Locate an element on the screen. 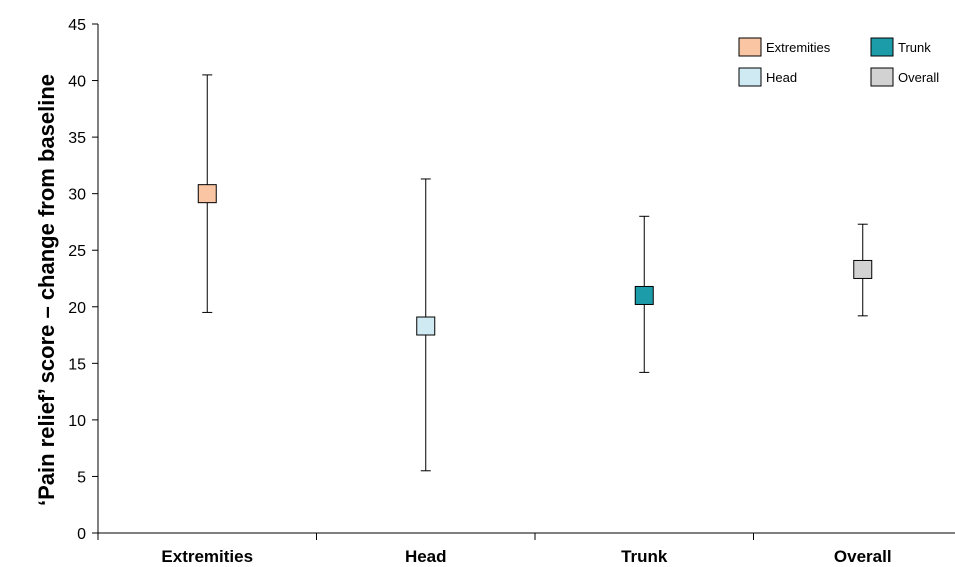  y-tick-label: 30 is located at coordinates (77, 195).